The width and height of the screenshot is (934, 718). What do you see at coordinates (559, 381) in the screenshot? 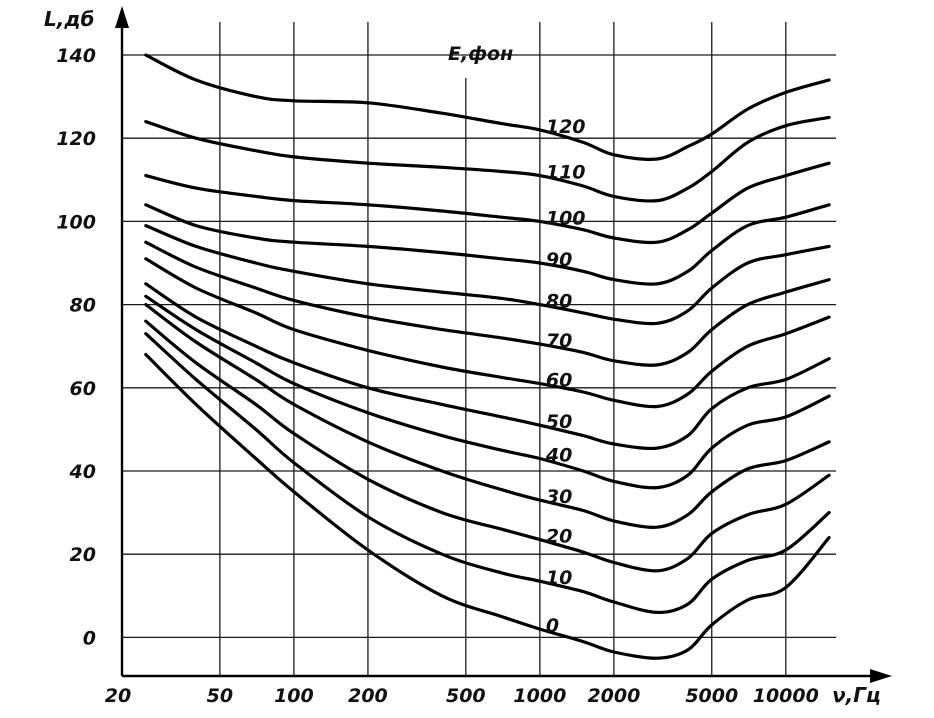
I see `curve-label-60: 60` at bounding box center [559, 381].